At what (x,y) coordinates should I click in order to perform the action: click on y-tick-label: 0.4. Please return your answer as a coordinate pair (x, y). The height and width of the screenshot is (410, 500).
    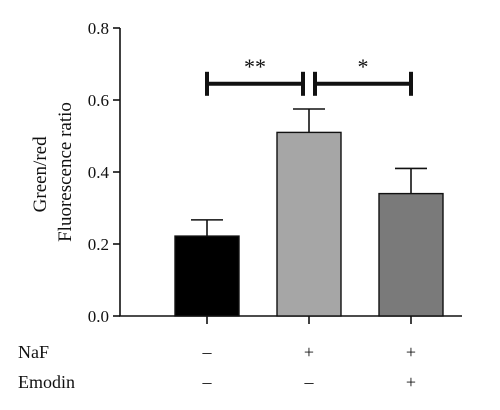
    Looking at the image, I should click on (99, 172).